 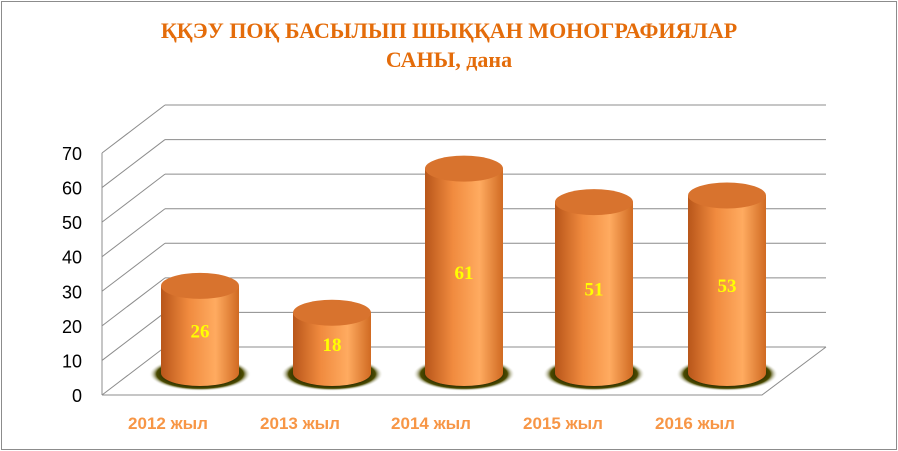 I want to click on y-tick-label: 30, so click(x=72, y=292).